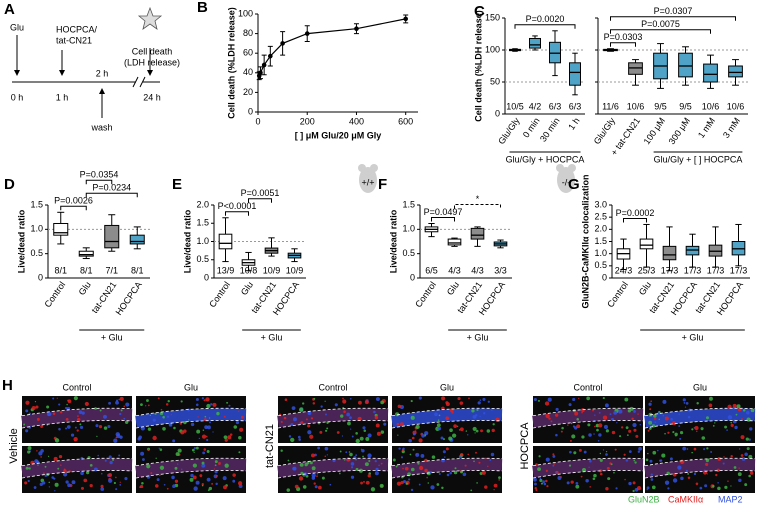 The image size is (757, 507). What do you see at coordinates (644, 499) in the screenshot?
I see `legend-entry: GluN2B` at bounding box center [644, 499].